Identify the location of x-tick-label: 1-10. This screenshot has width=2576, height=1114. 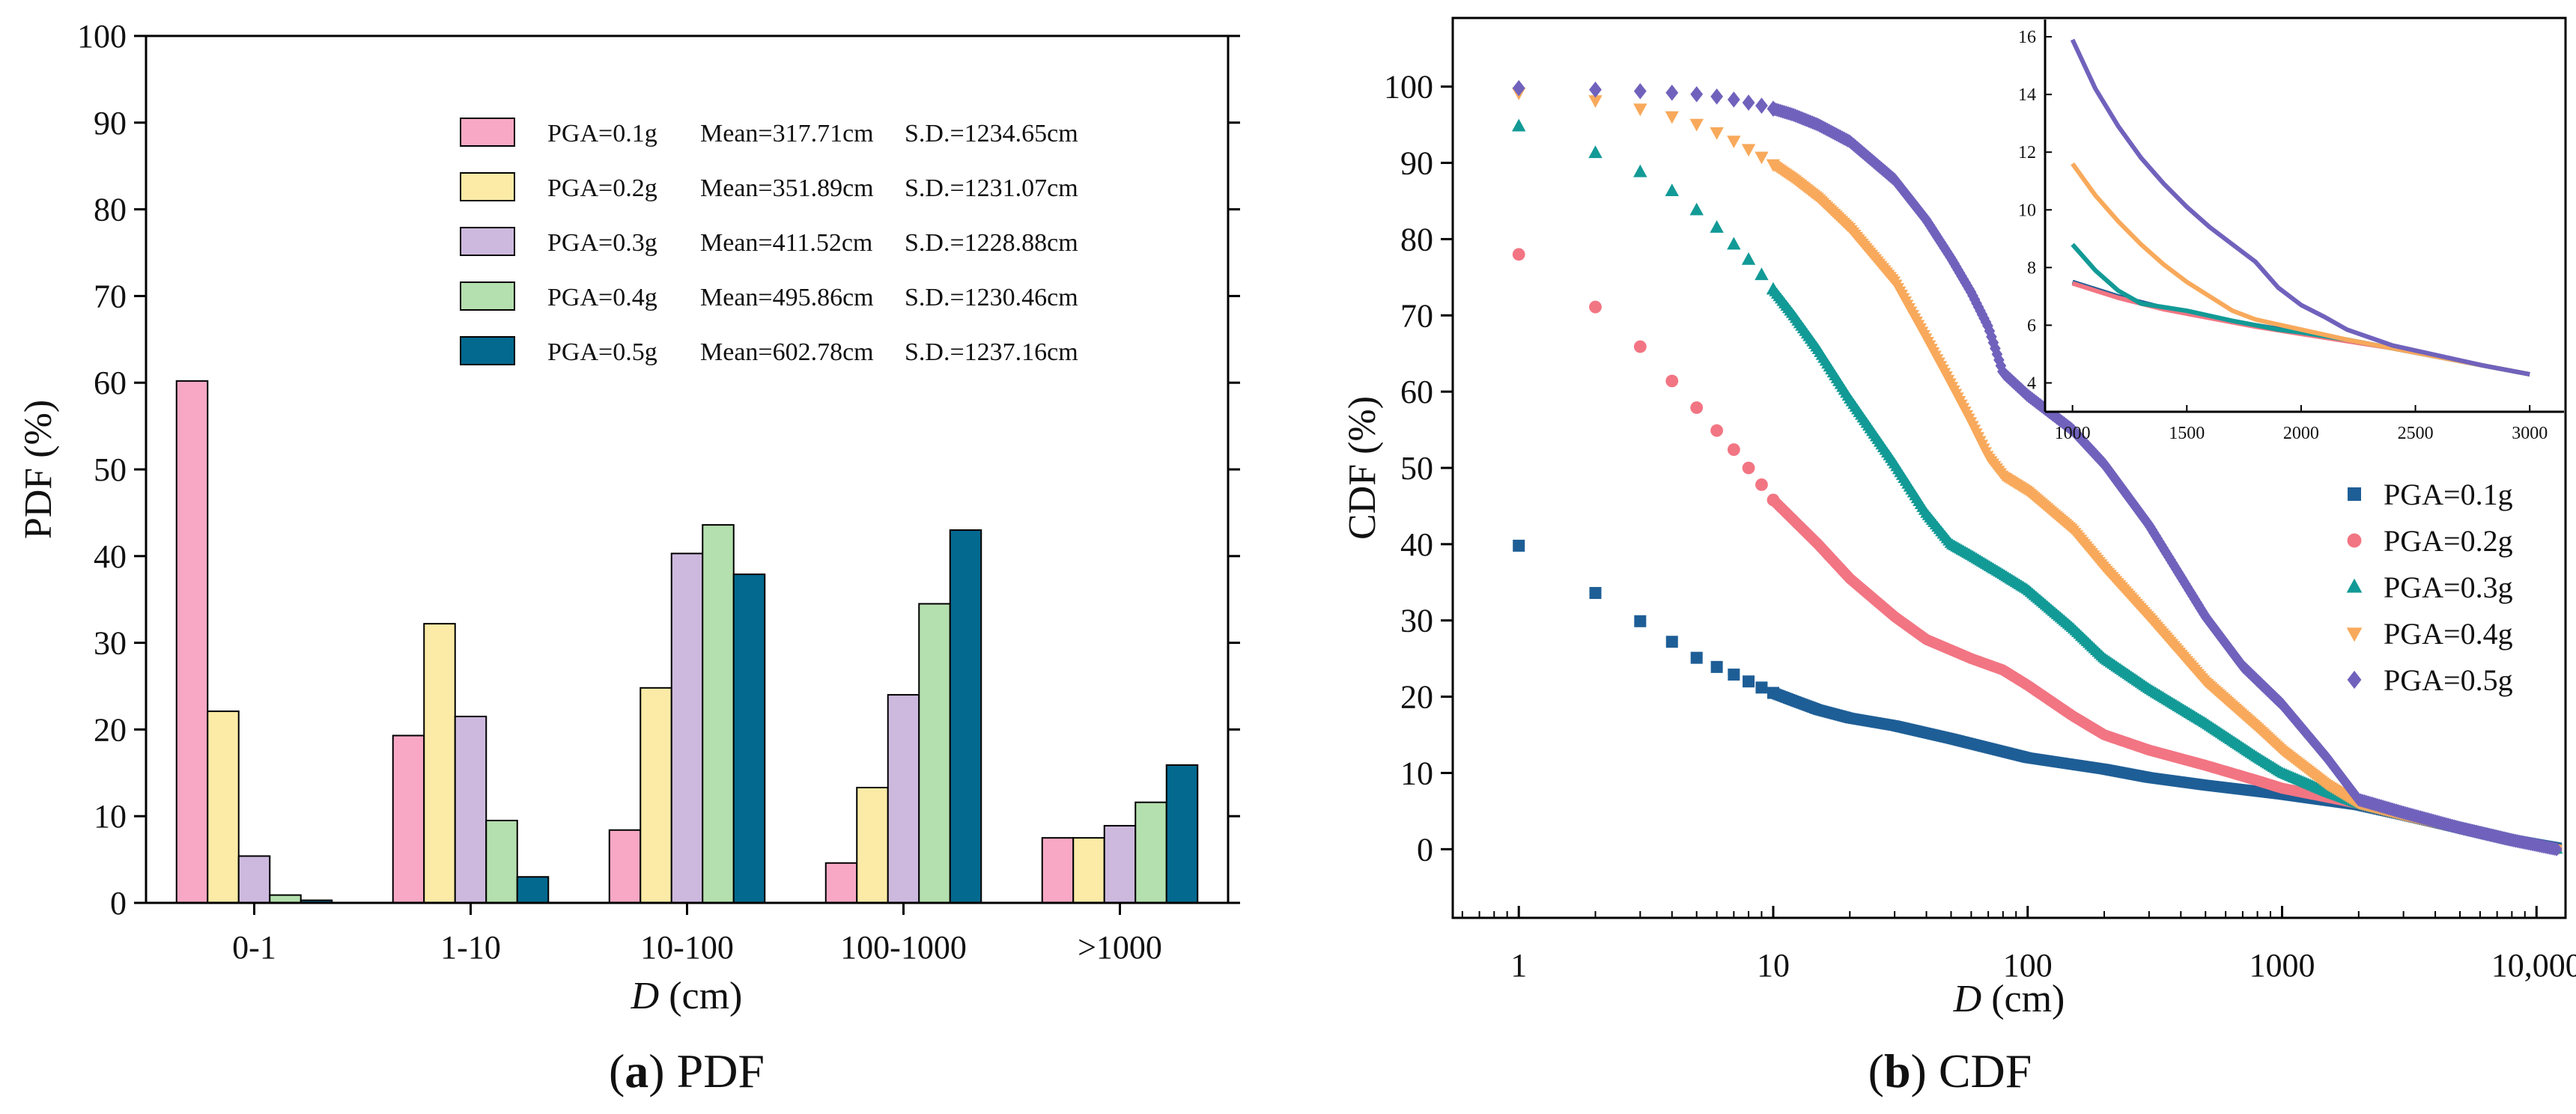
(470, 947).